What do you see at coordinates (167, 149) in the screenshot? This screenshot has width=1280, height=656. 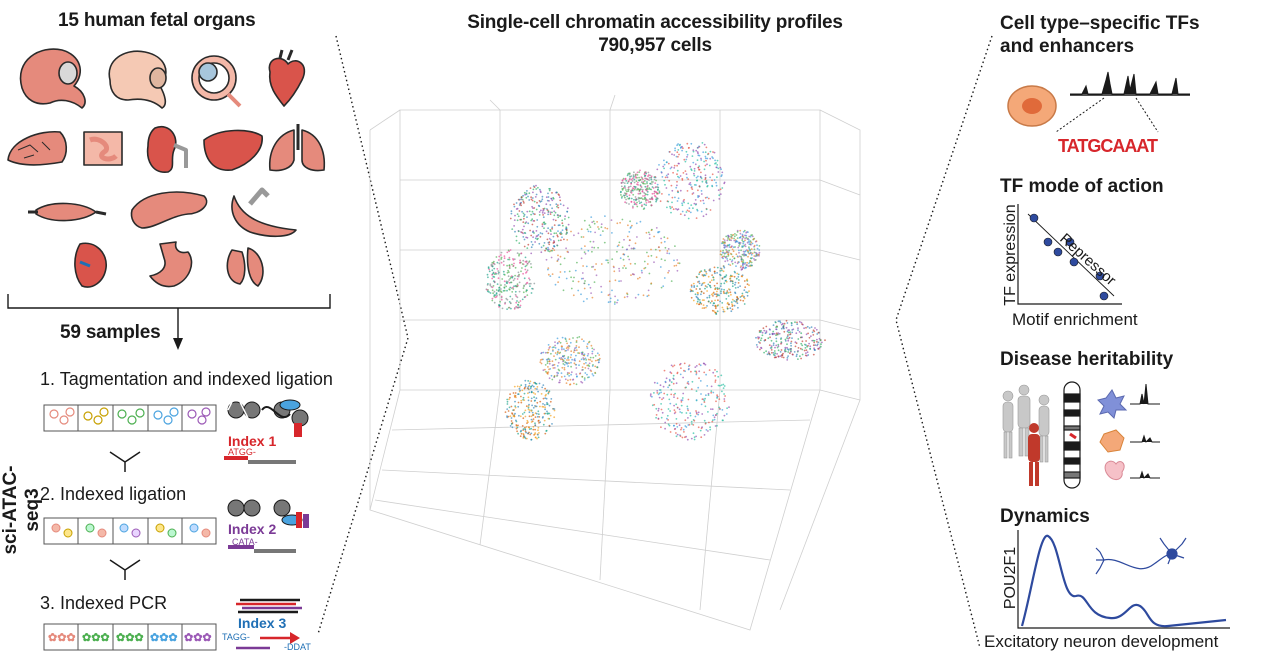 I see `kidney-icon` at bounding box center [167, 149].